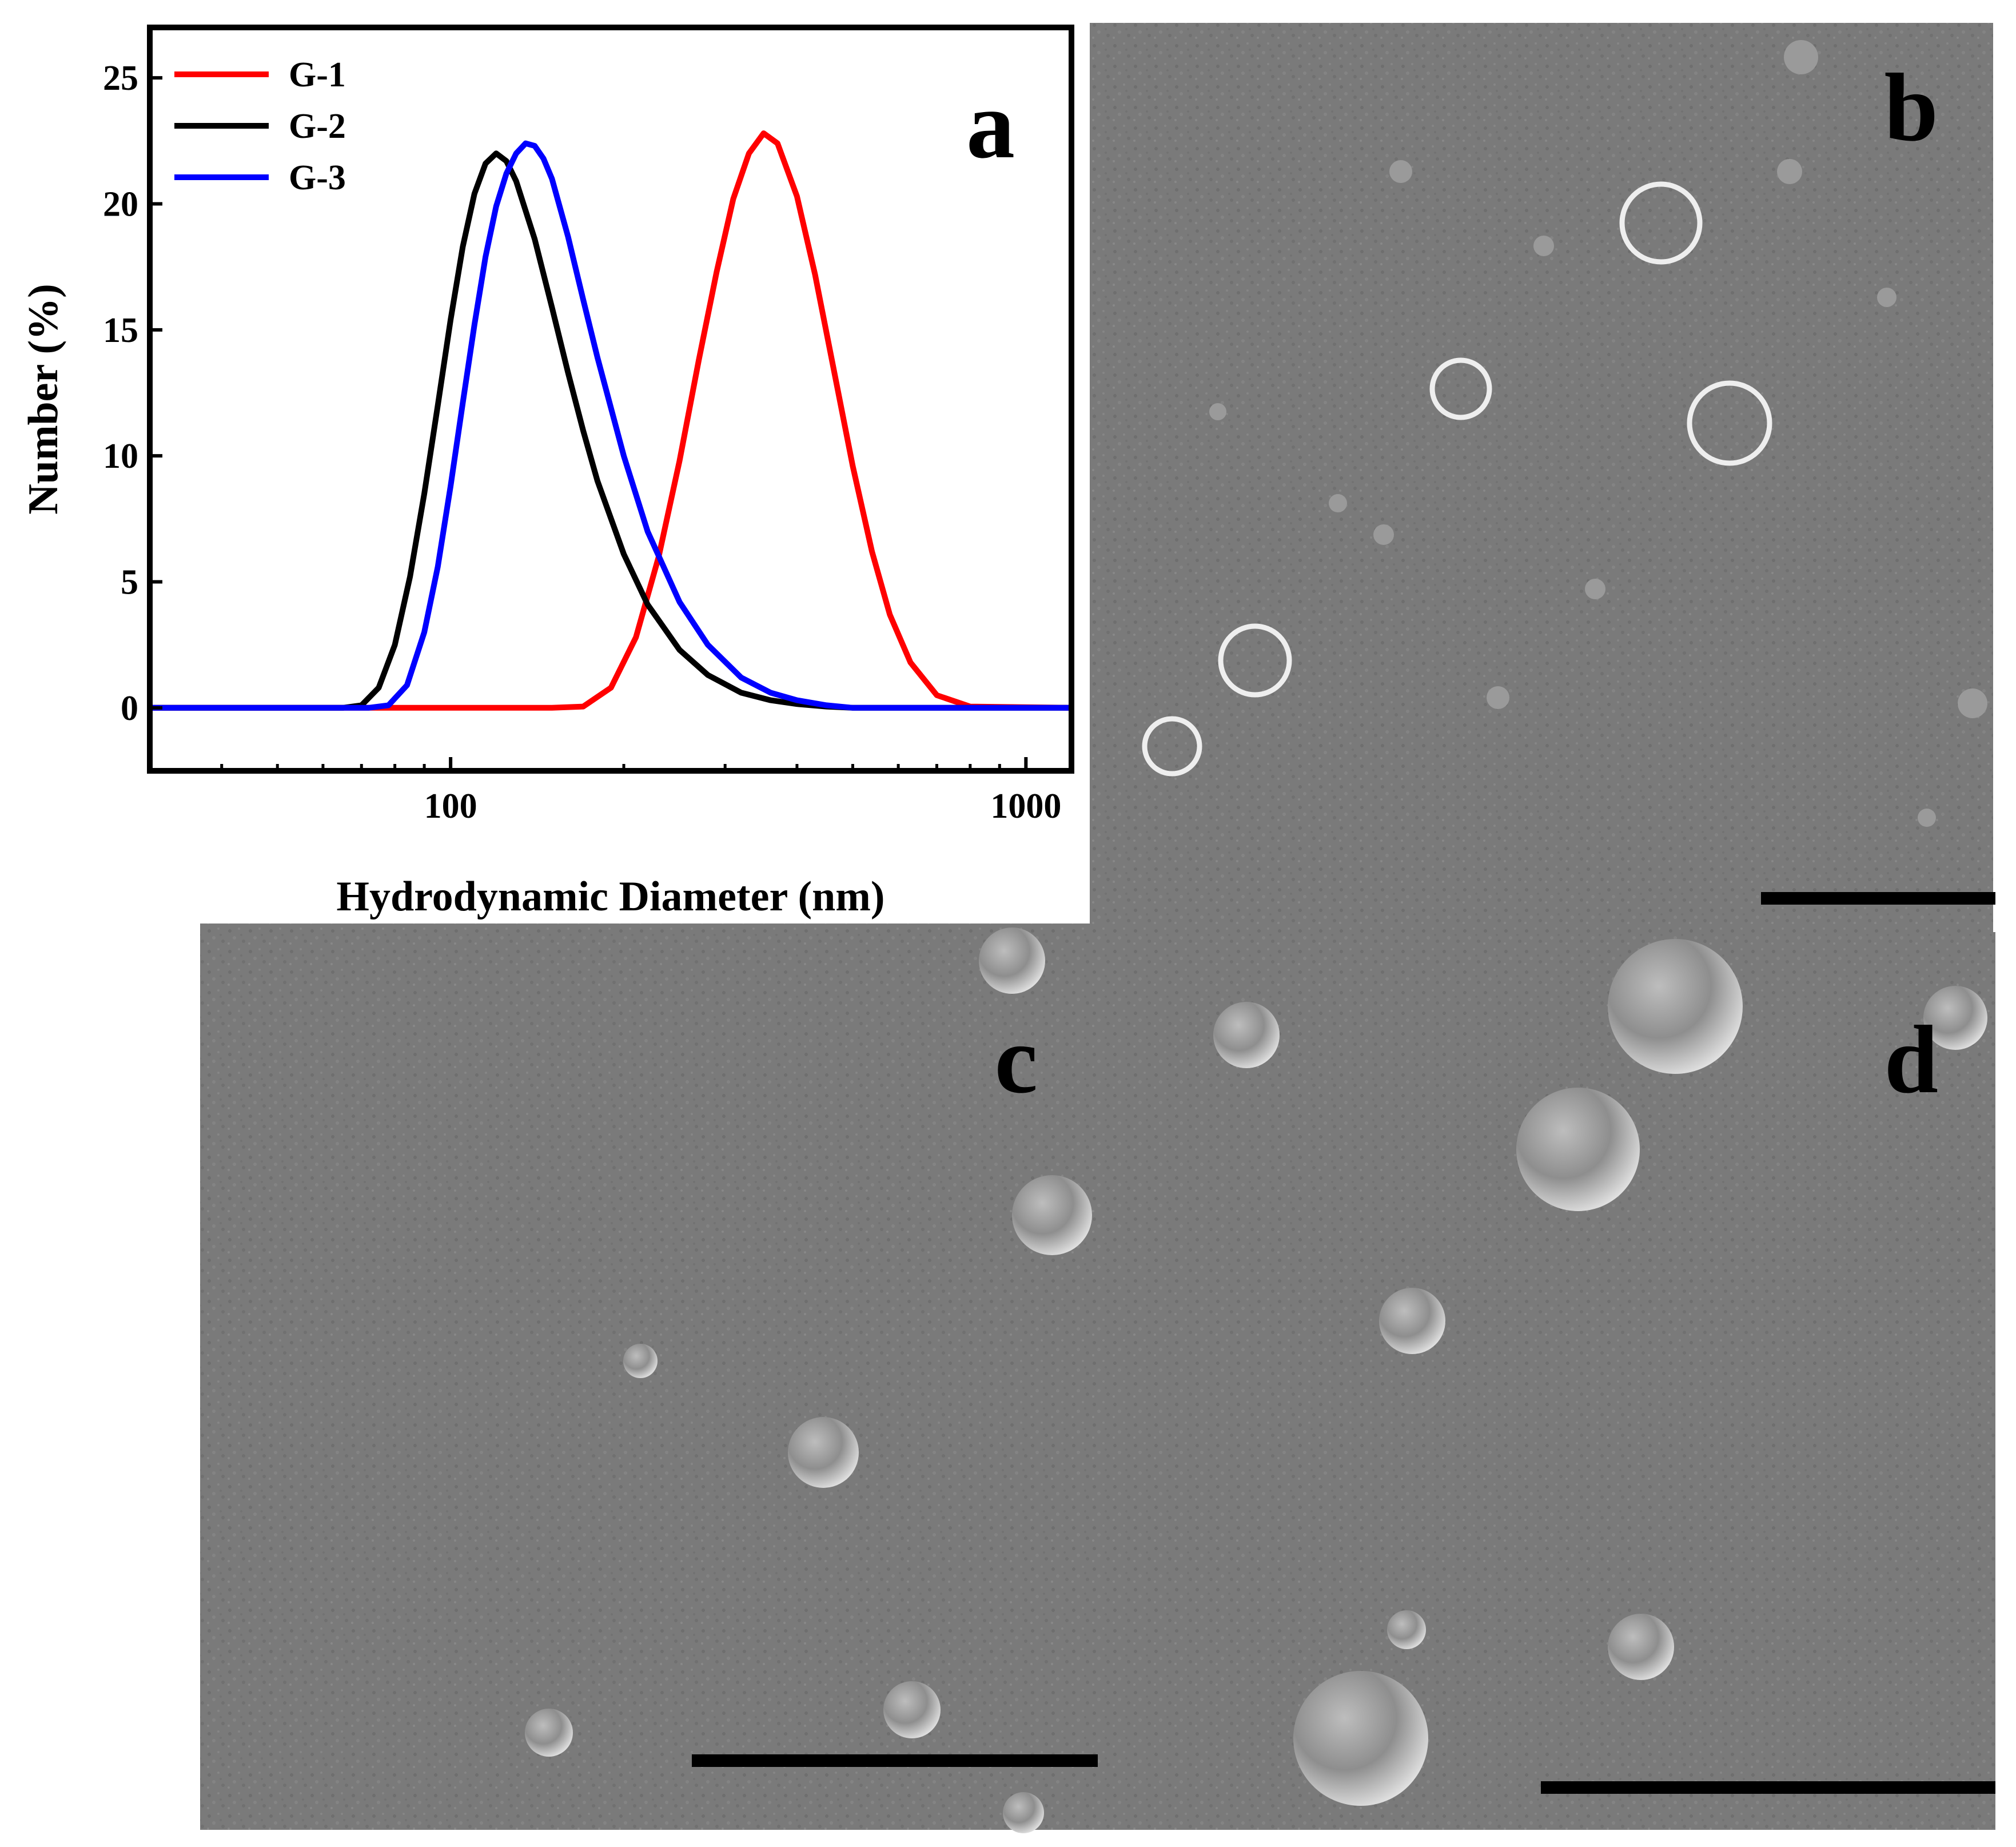 Image resolution: width=2016 pixels, height=1847 pixels. What do you see at coordinates (1768, 1788) in the screenshot?
I see `scale-bar-d` at bounding box center [1768, 1788].